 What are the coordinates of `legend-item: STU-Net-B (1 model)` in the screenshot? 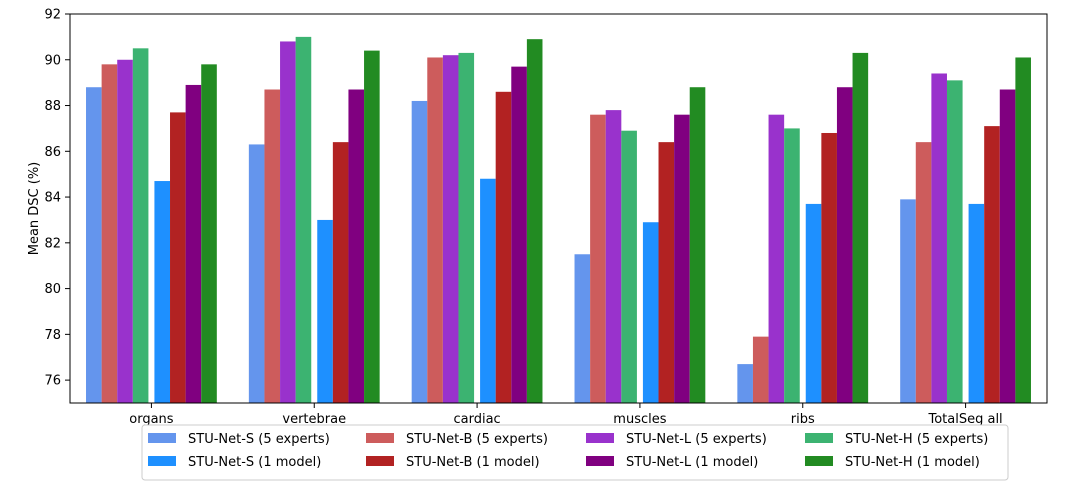 It's located at (453, 462).